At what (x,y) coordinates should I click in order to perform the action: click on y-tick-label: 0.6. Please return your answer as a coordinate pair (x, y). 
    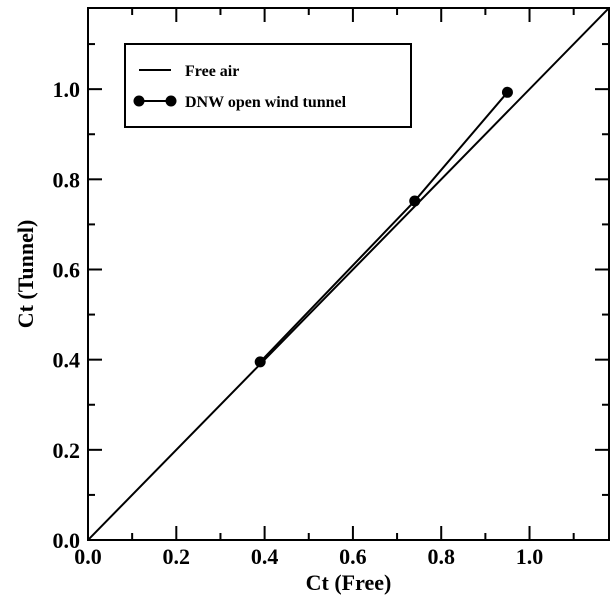
    Looking at the image, I should click on (67, 269).